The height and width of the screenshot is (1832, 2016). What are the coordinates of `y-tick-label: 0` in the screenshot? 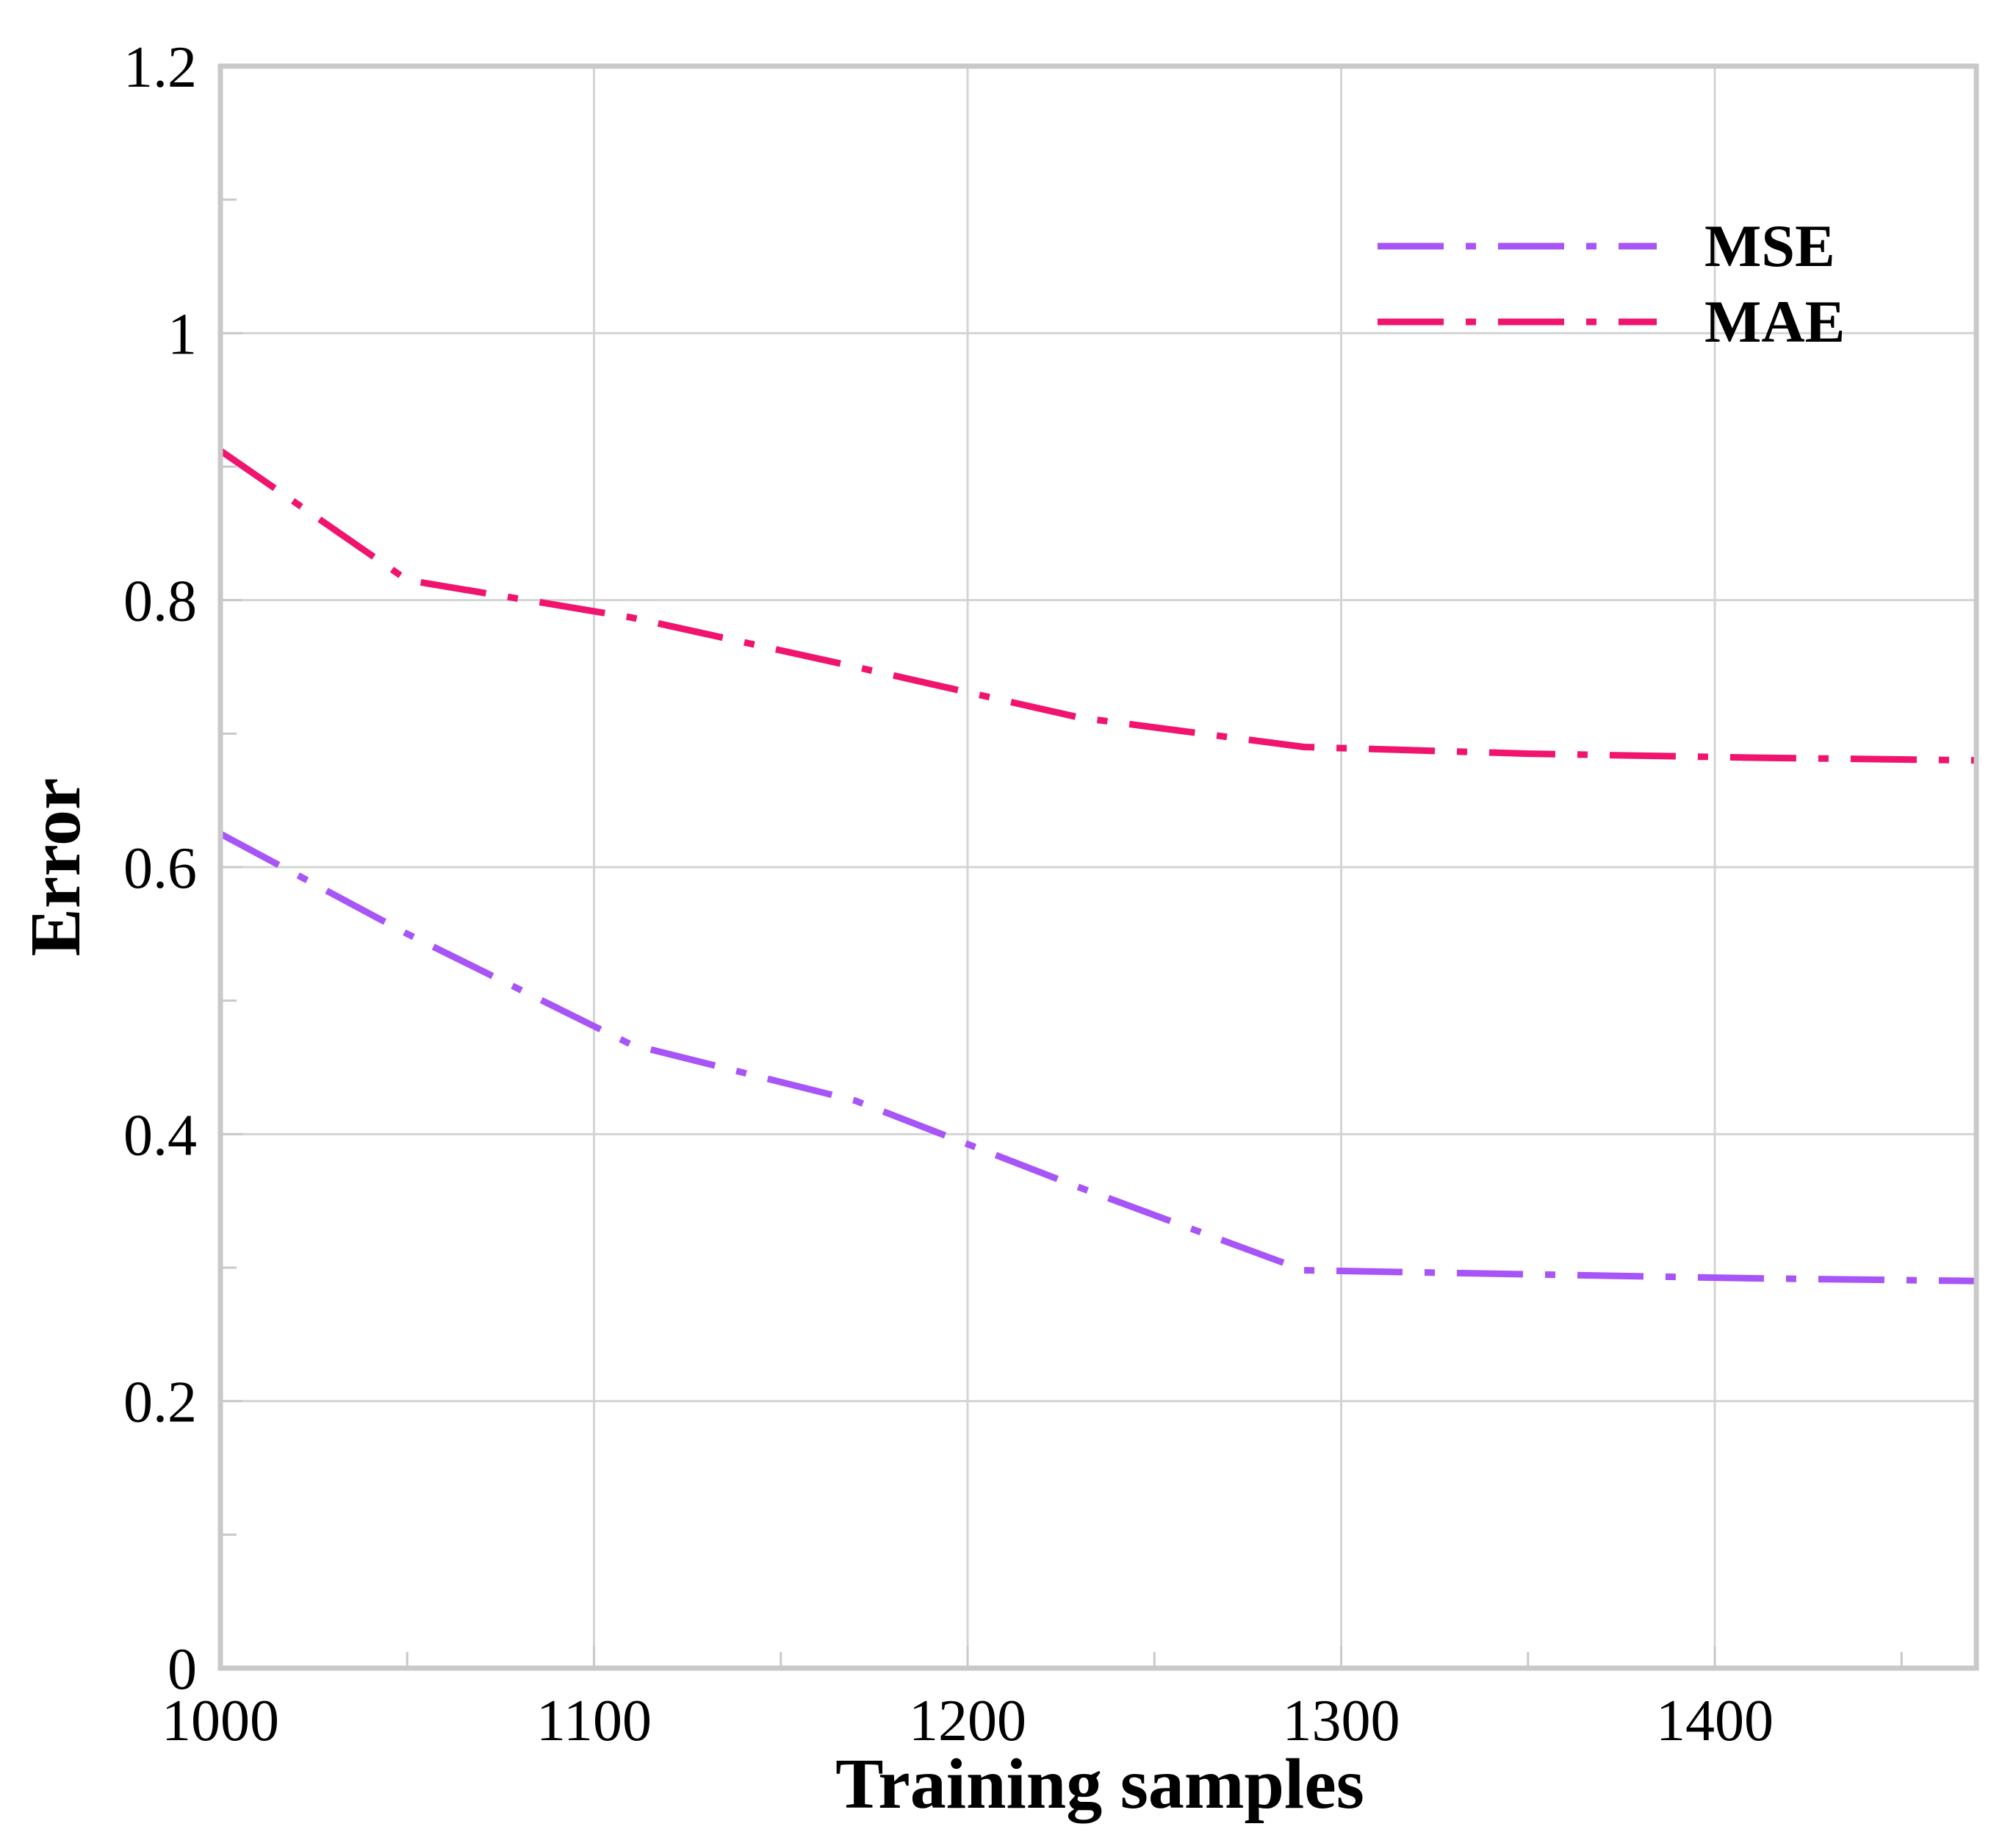 It's located at (183, 1669).